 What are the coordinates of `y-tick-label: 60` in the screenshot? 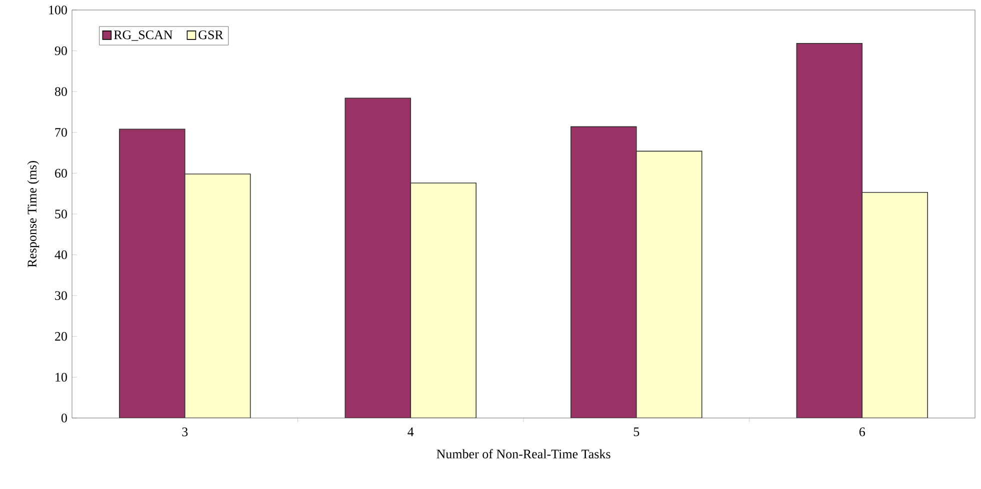 It's located at (61, 173).